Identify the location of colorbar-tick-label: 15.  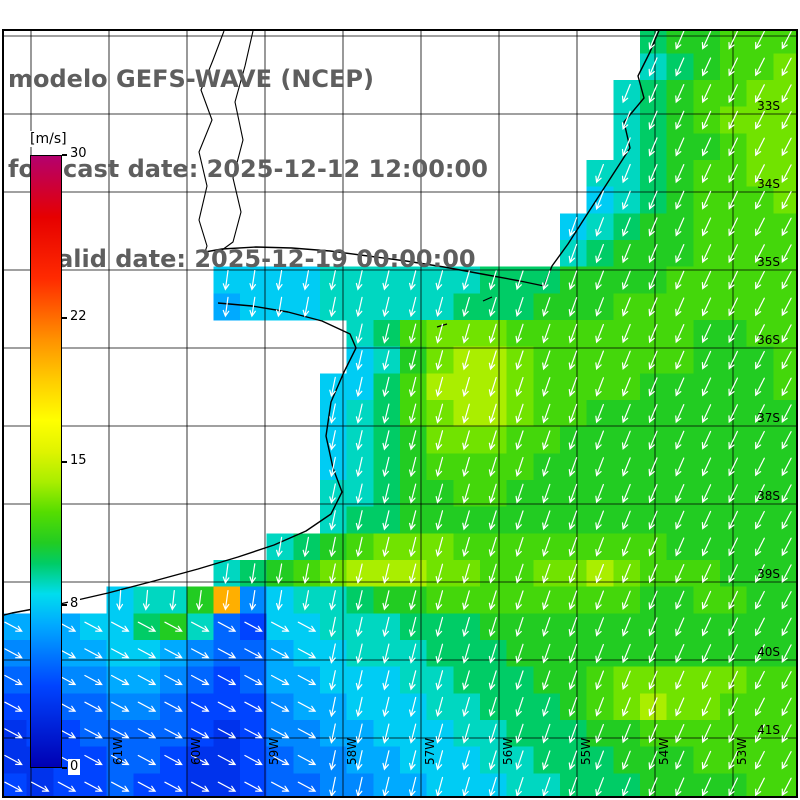
(78, 460).